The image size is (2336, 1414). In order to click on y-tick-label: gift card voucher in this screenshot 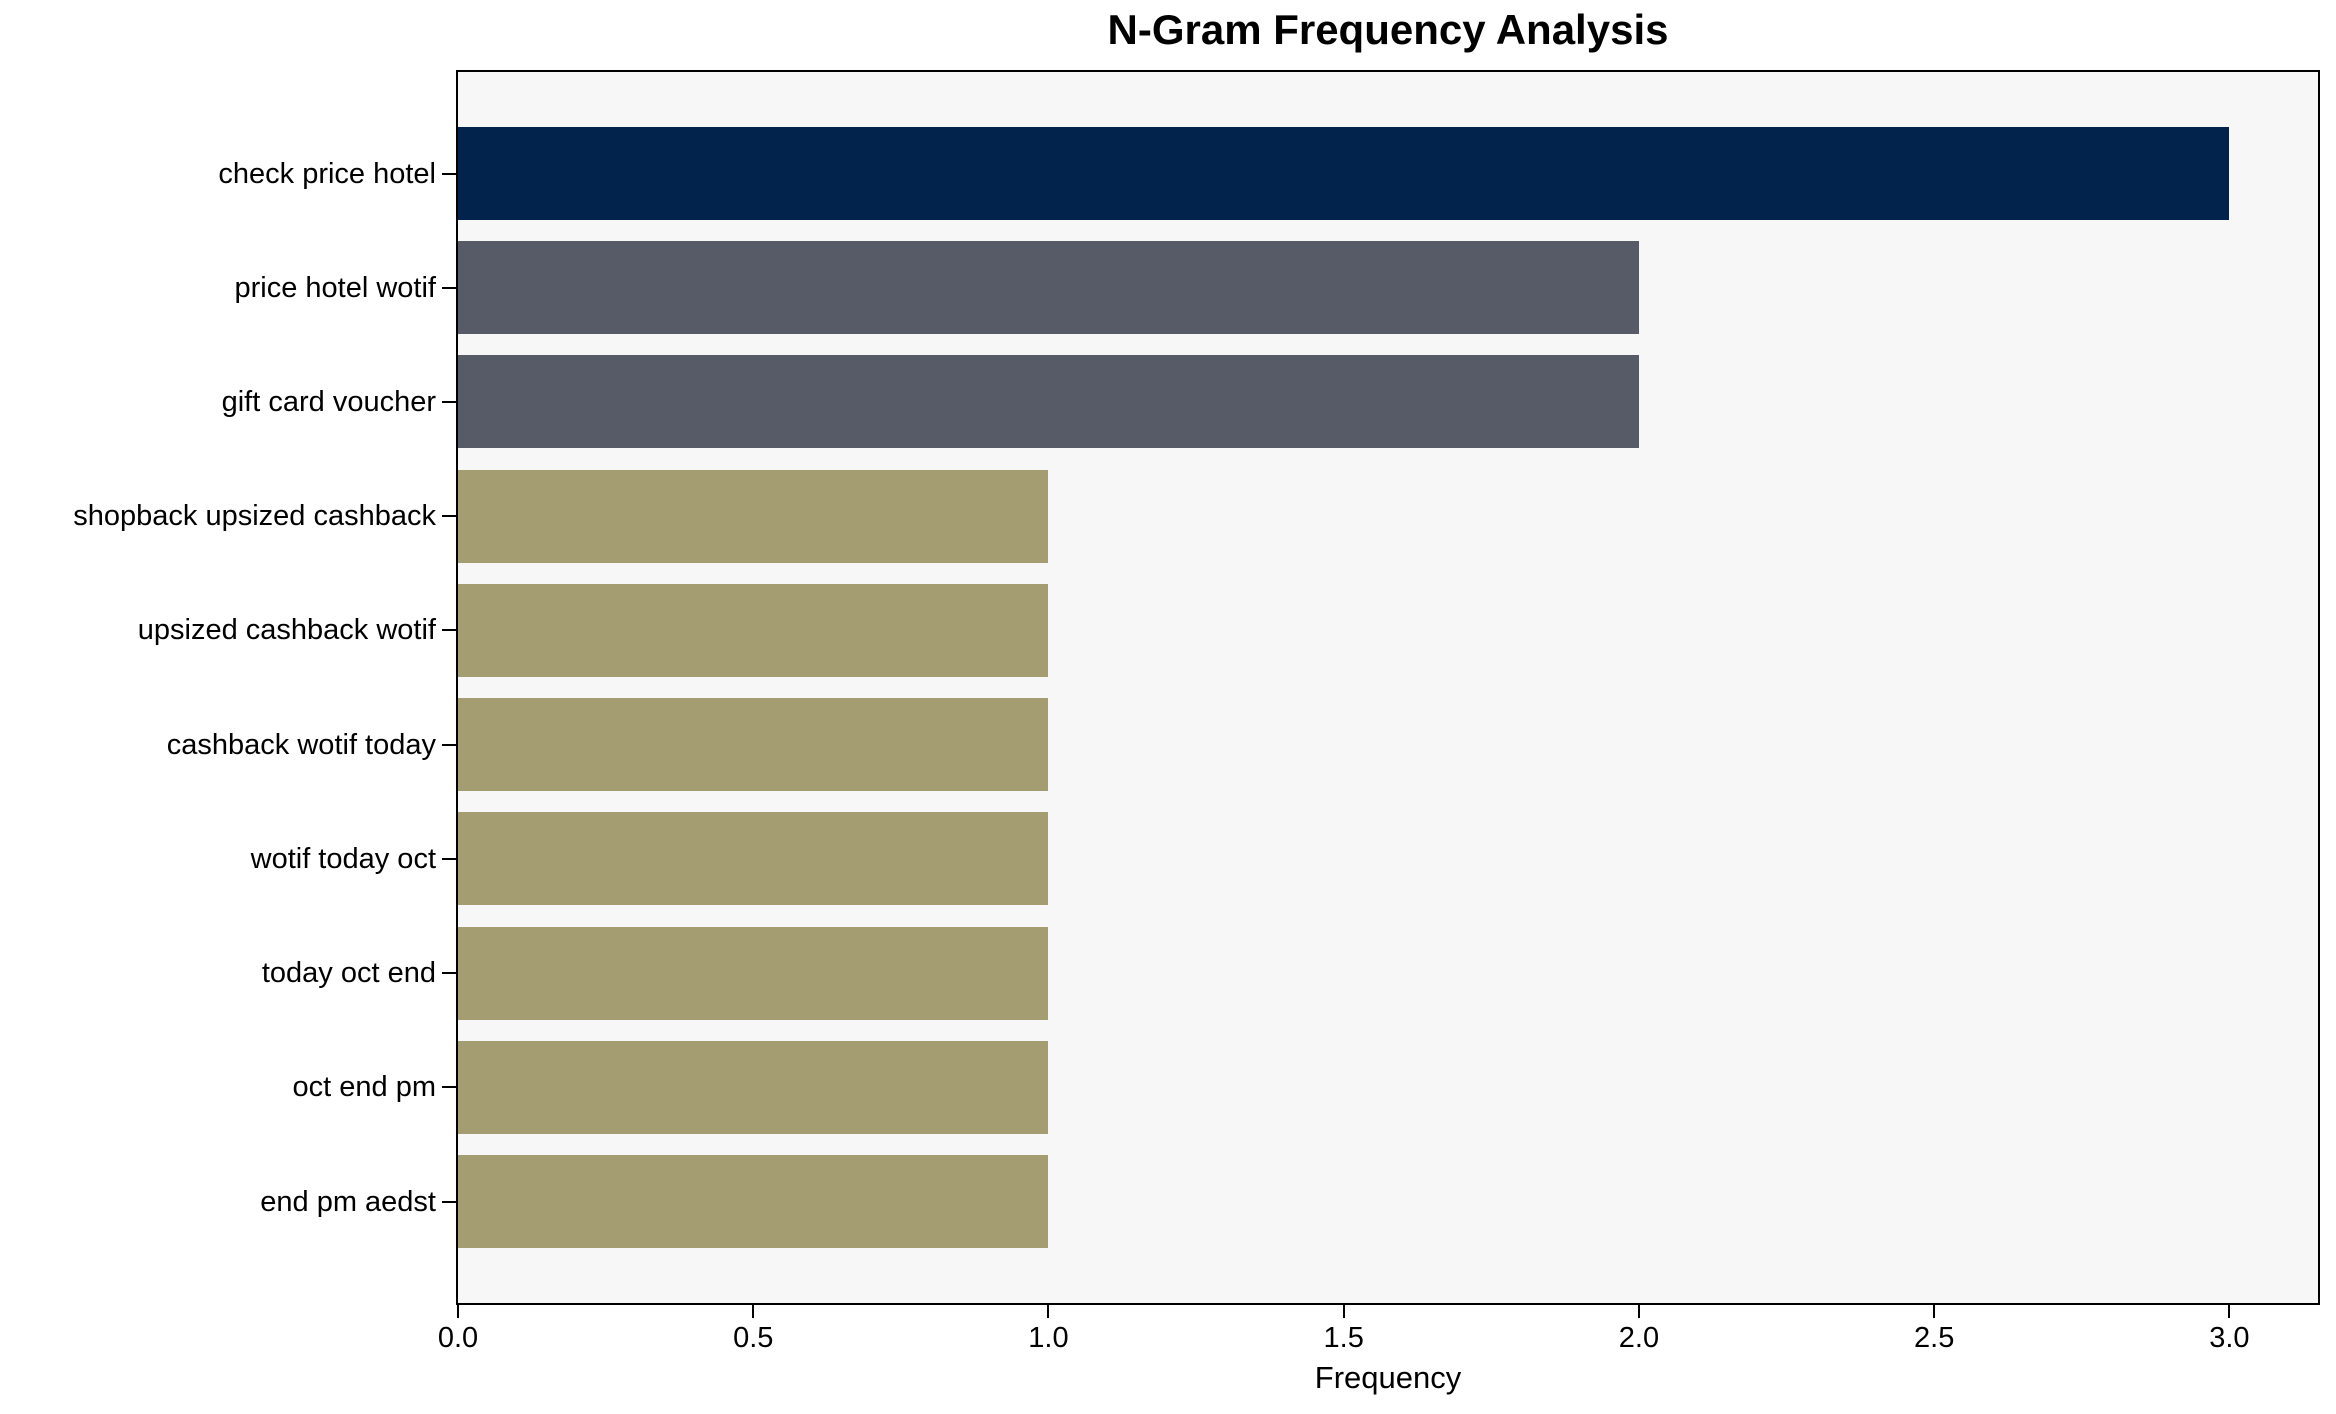, I will do `click(328, 401)`.